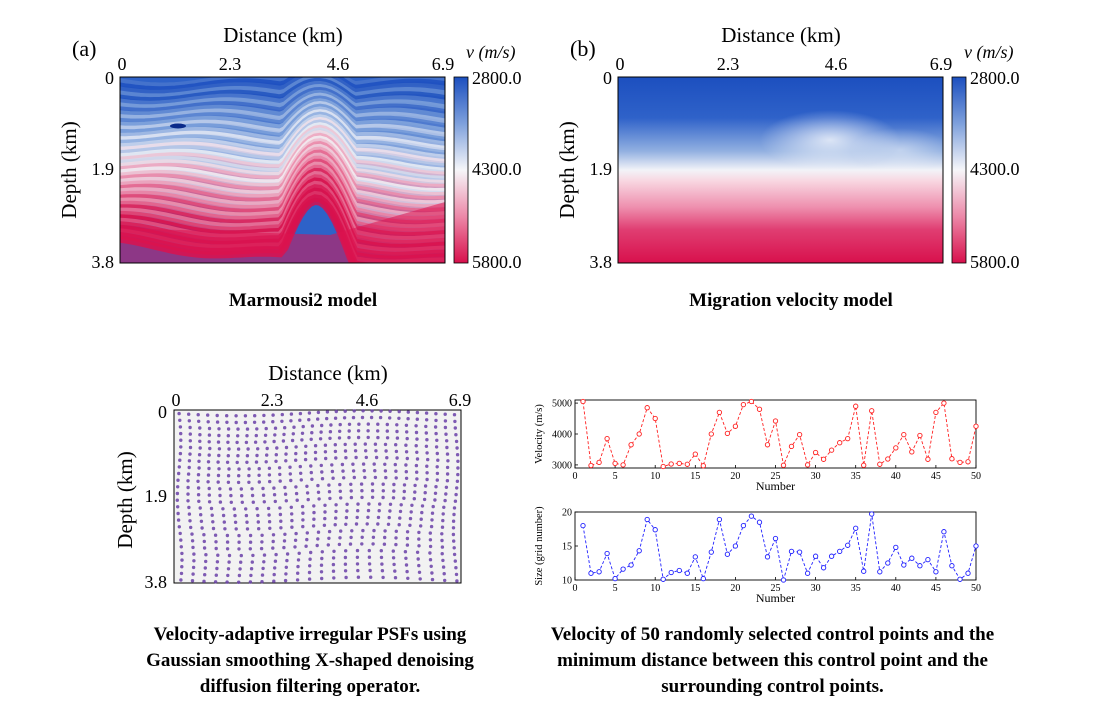 The width and height of the screenshot is (1101, 719). What do you see at coordinates (985, 157) in the screenshot?
I see `panel-b-colorbar: v (m/s) 2800.0 4300.0 5800.0` at bounding box center [985, 157].